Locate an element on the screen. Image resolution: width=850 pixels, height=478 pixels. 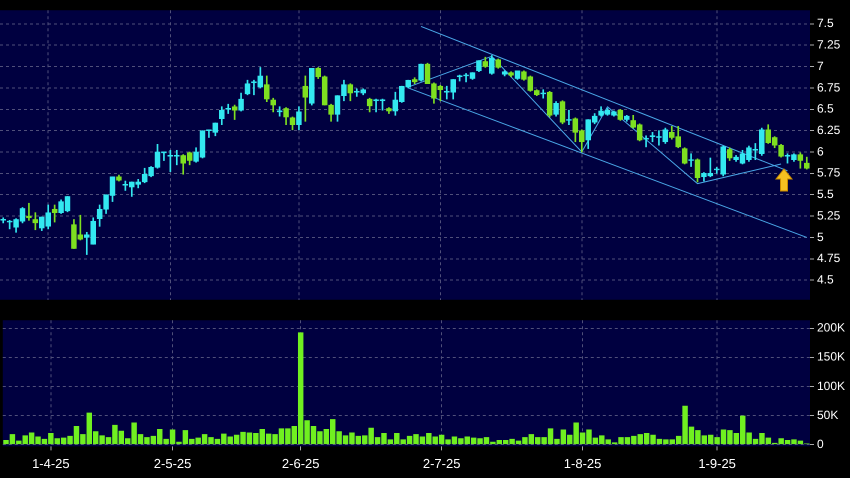
x-tick-label: 1-4-25 is located at coordinates (51, 463).